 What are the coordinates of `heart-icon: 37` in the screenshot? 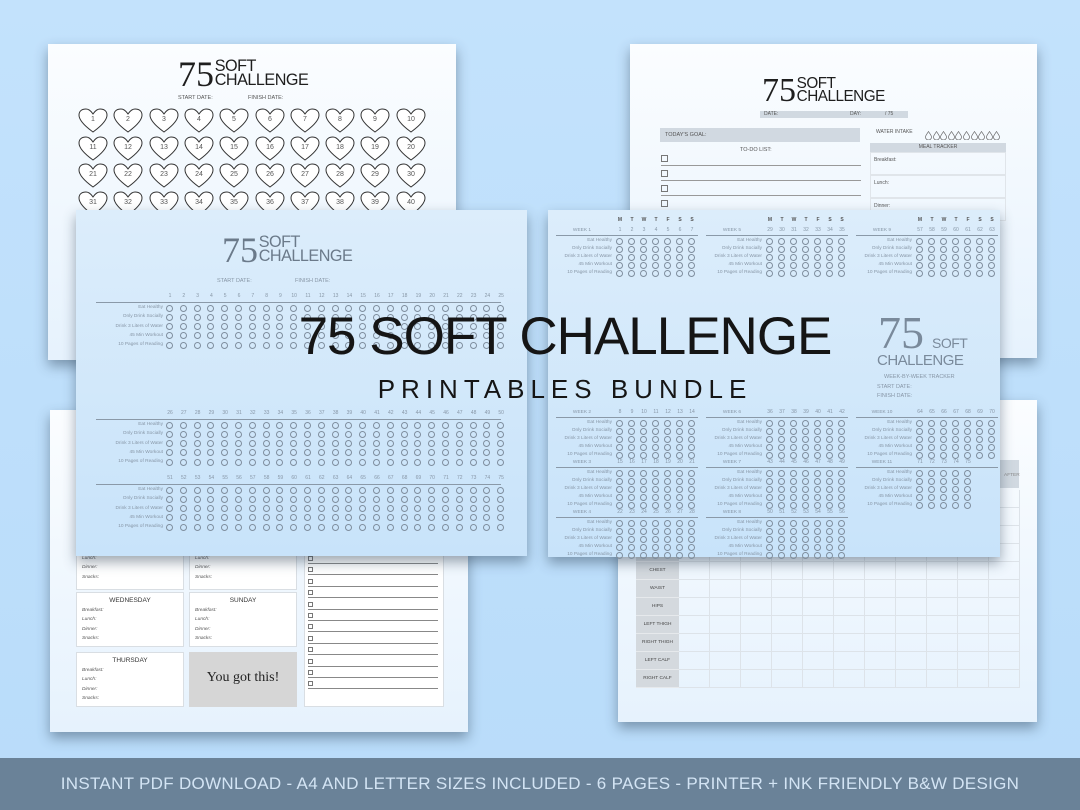 It's located at (305, 203).